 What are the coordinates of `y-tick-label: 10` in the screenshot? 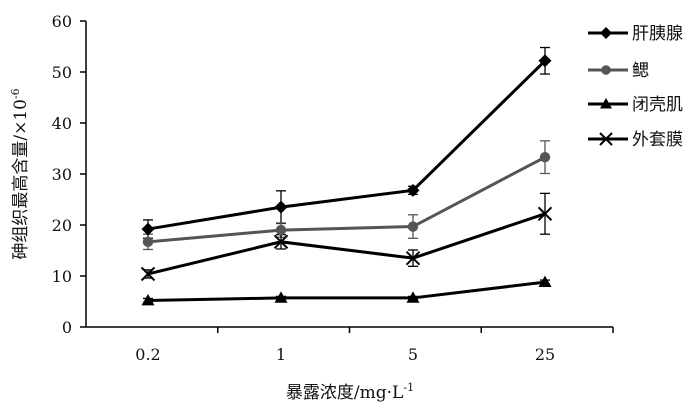 It's located at (62, 276).